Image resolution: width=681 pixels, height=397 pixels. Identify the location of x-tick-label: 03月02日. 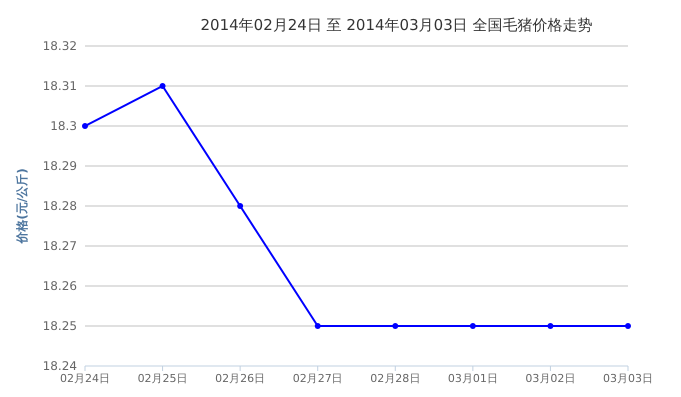
(550, 378).